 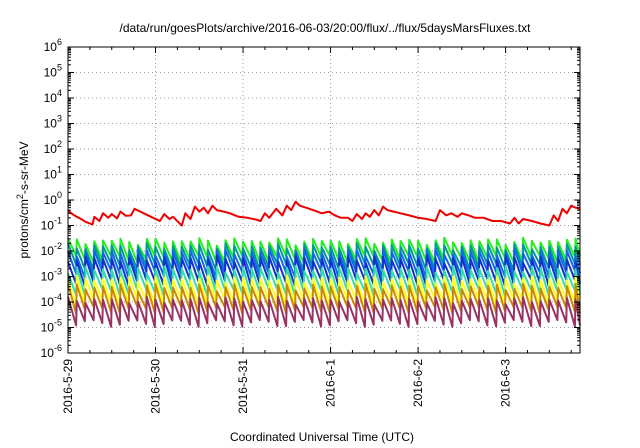 What do you see at coordinates (20, 196) in the screenshot?
I see `y-axis-label-superscript: 2` at bounding box center [20, 196].